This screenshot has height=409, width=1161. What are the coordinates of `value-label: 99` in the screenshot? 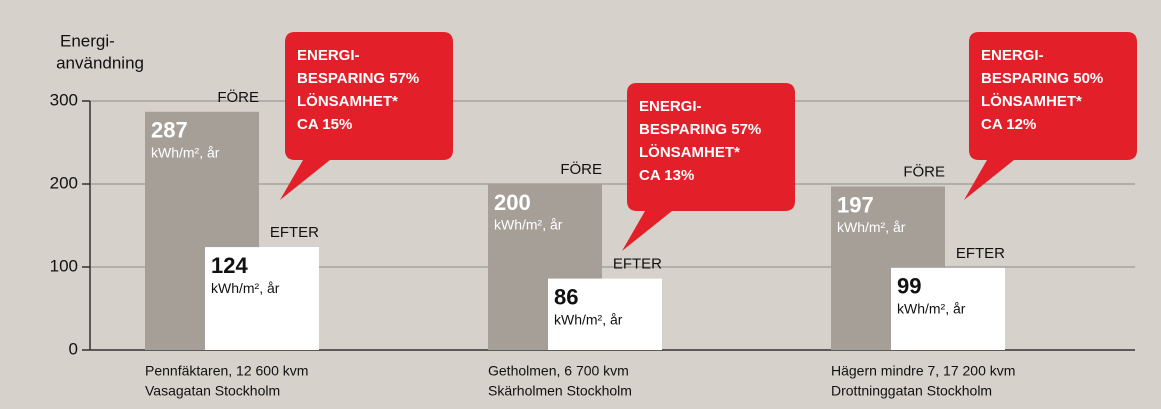 It's located at (909, 286).